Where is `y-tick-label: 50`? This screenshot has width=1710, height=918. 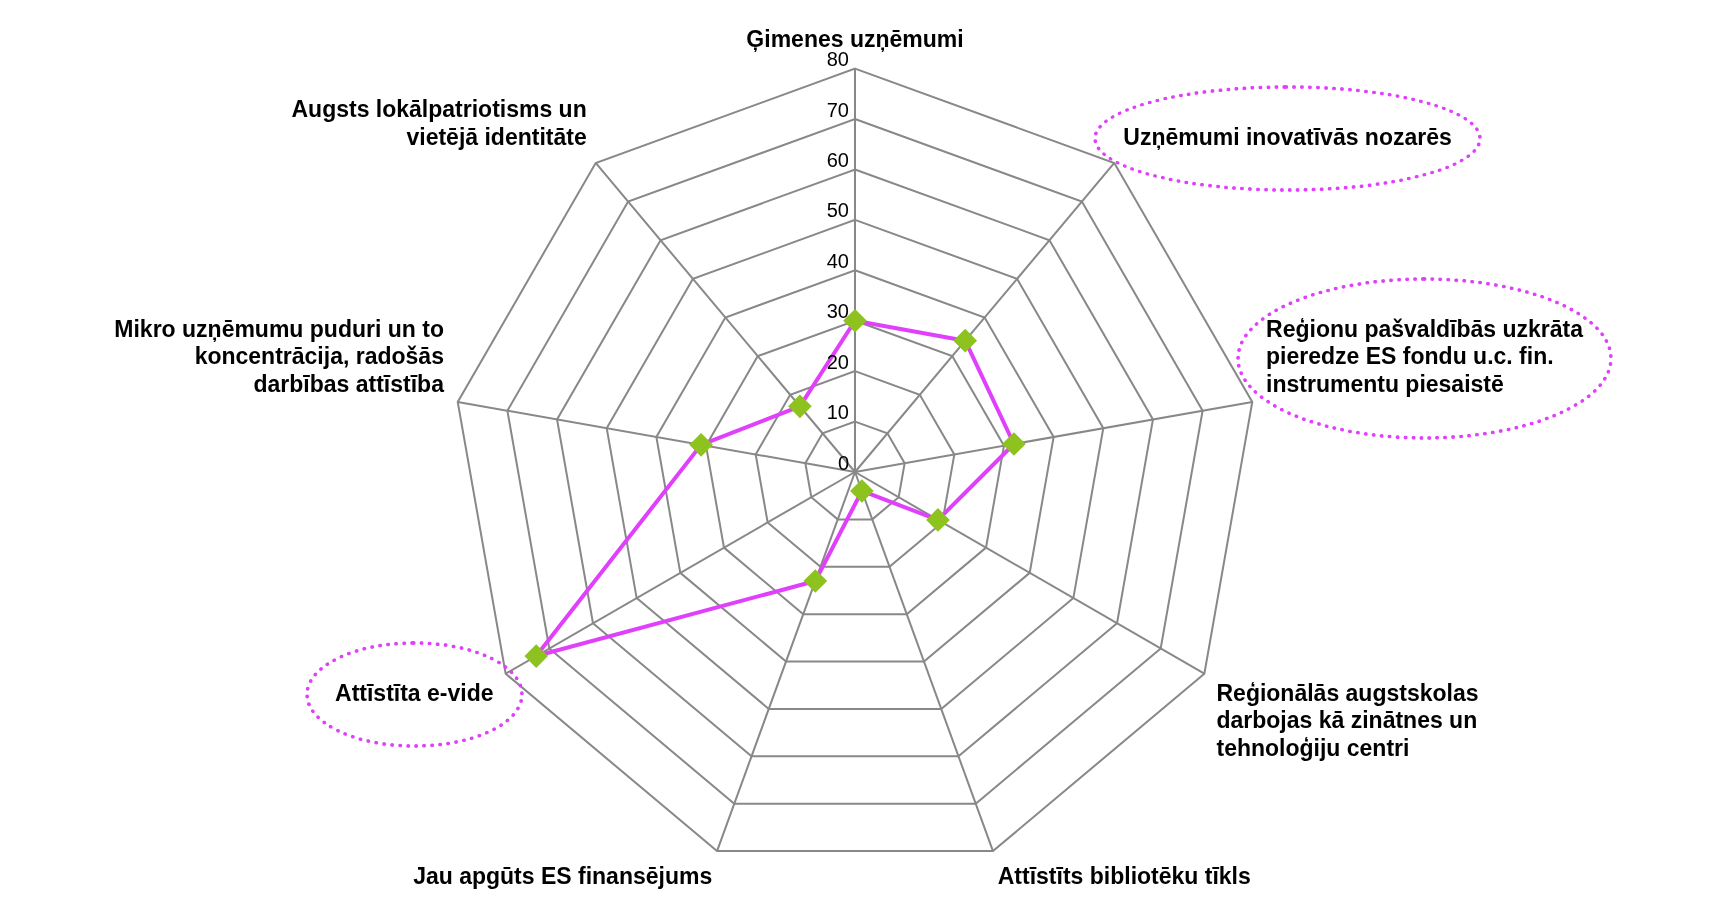 y-tick-label: 50 is located at coordinates (837, 210).